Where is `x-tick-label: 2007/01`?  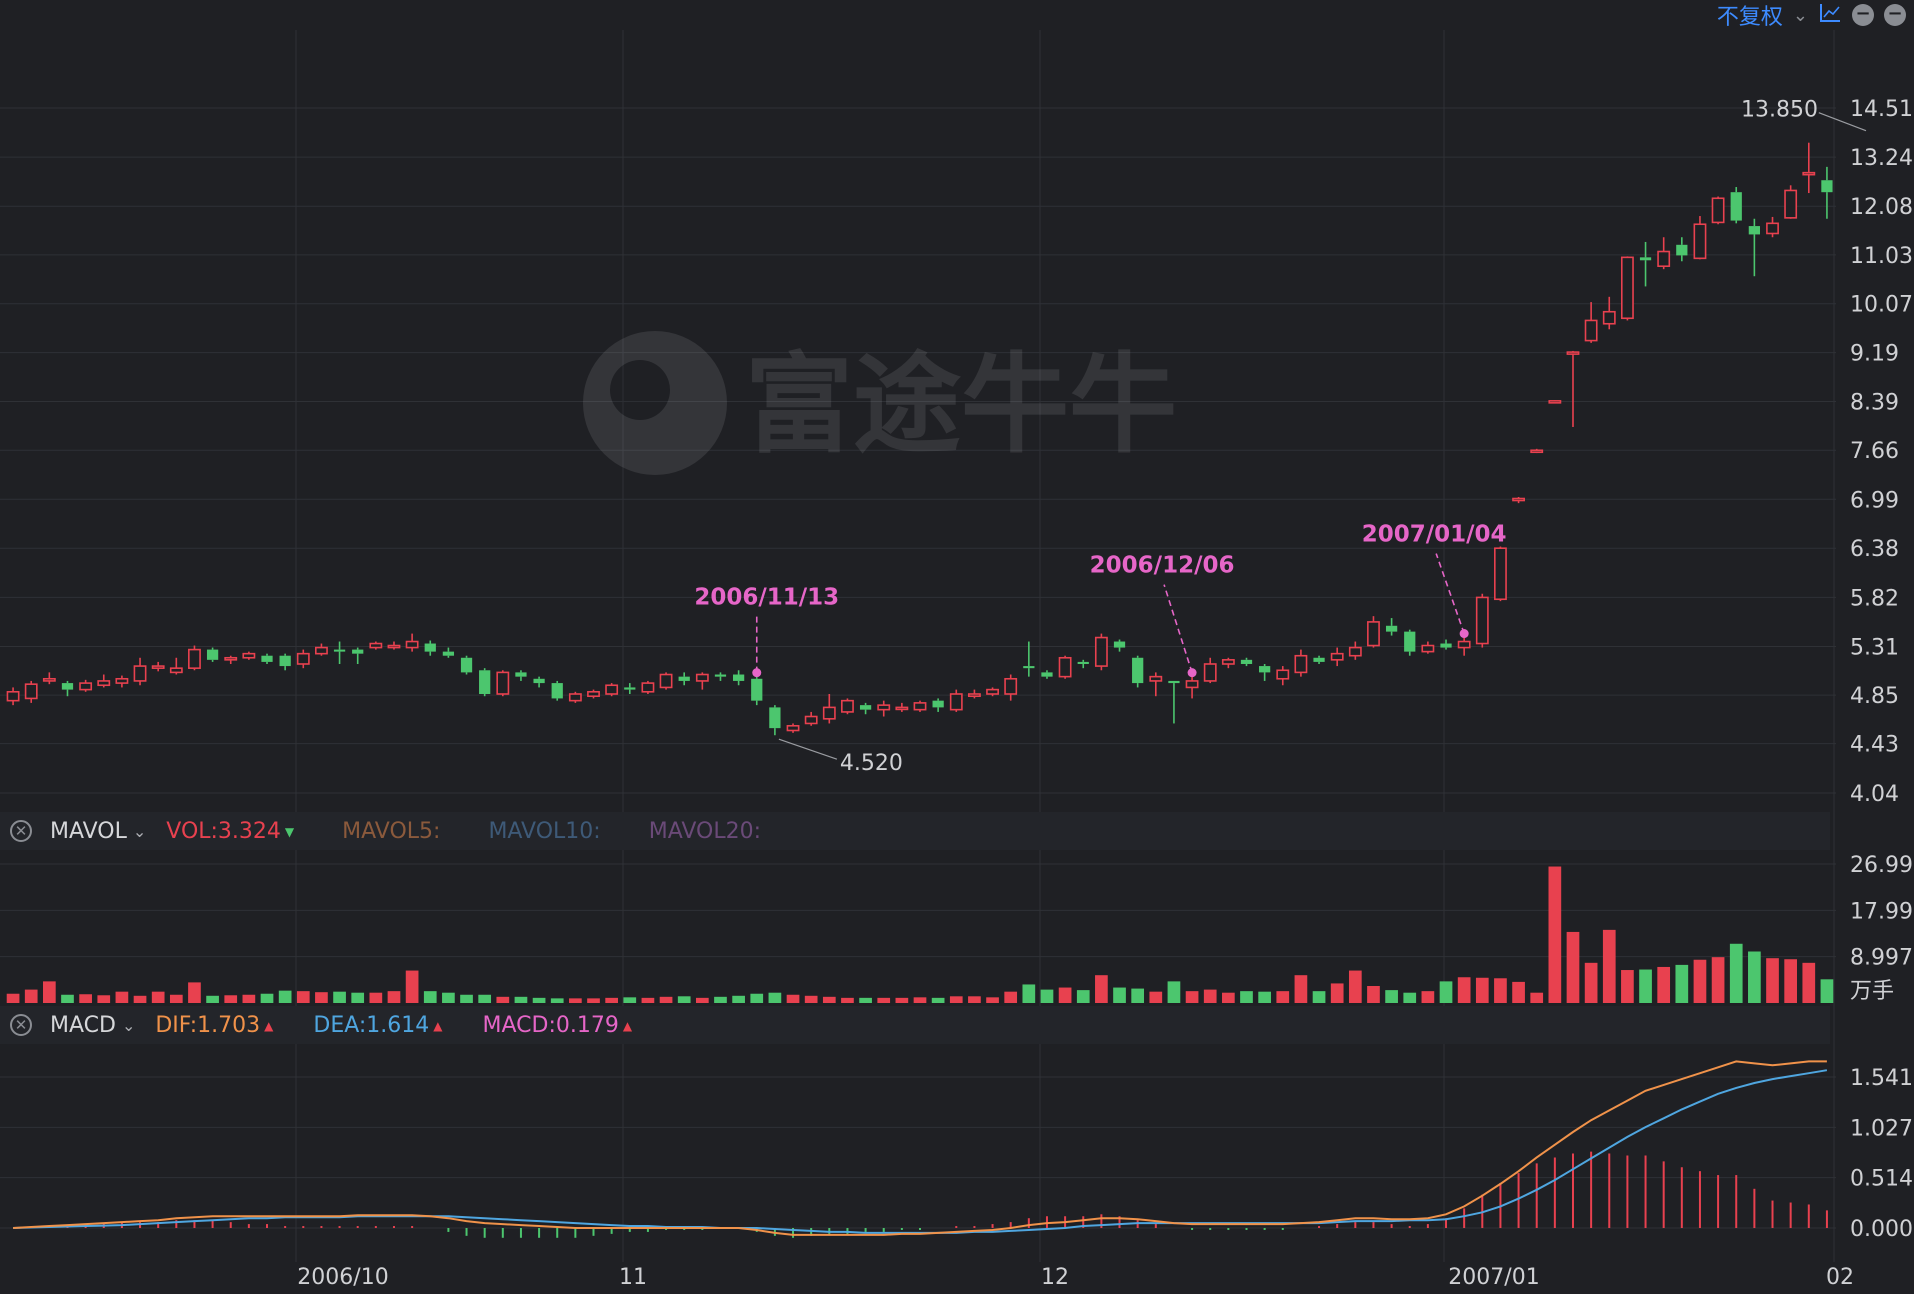 x-tick-label: 2007/01 is located at coordinates (1493, 1277).